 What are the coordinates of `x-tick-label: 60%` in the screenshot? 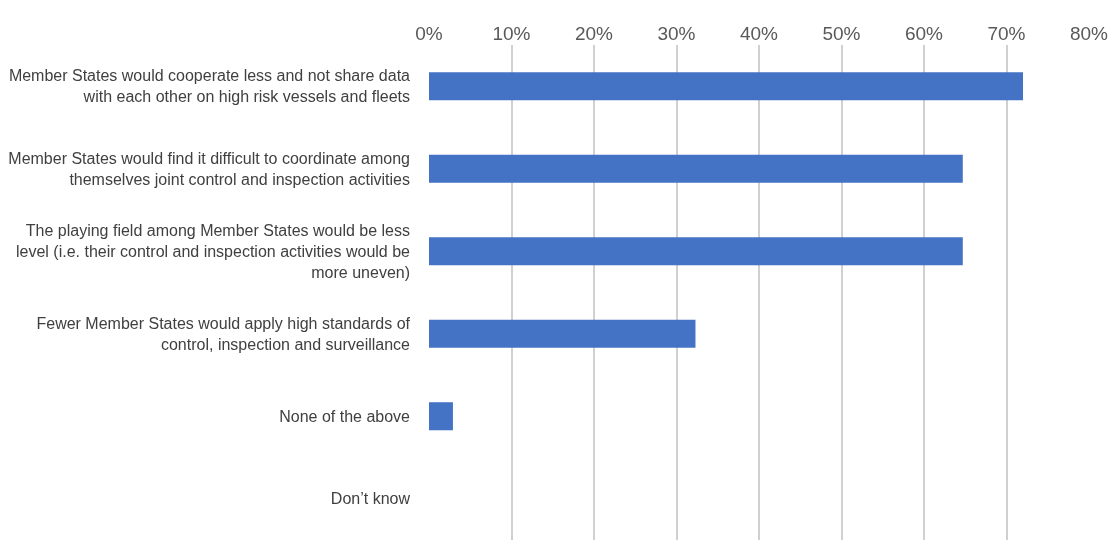 It's located at (924, 34).